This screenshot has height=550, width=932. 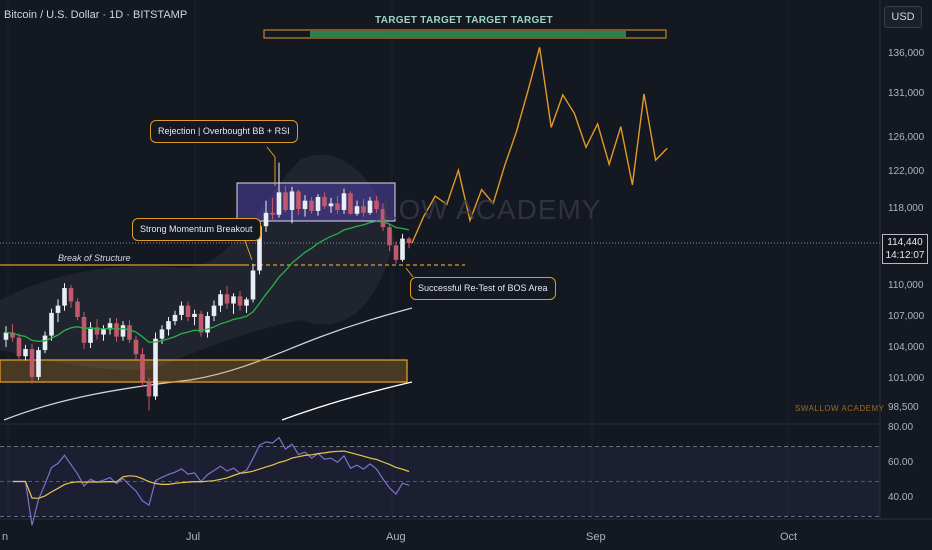 What do you see at coordinates (840, 408) in the screenshot?
I see `watermark-small: SWALLOW ACADEMY` at bounding box center [840, 408].